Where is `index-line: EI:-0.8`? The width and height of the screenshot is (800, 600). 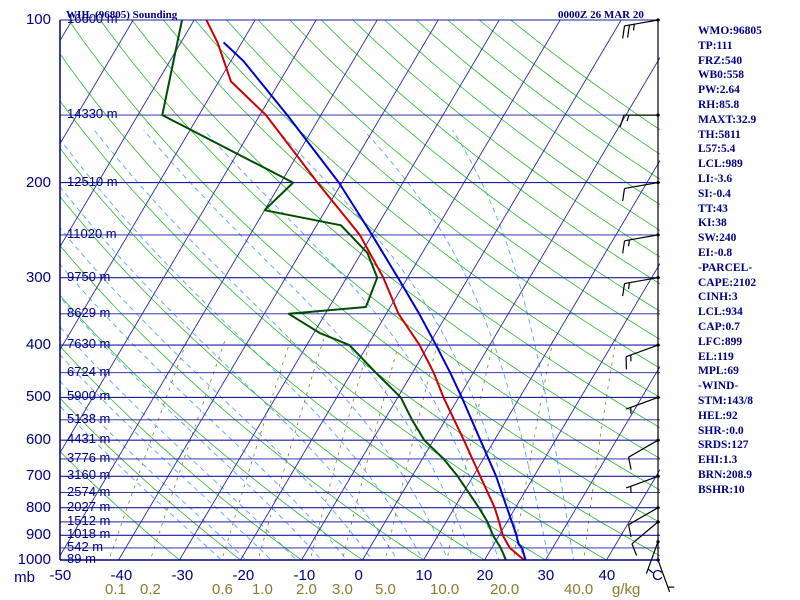 index-line: EI:-0.8 is located at coordinates (715, 253).